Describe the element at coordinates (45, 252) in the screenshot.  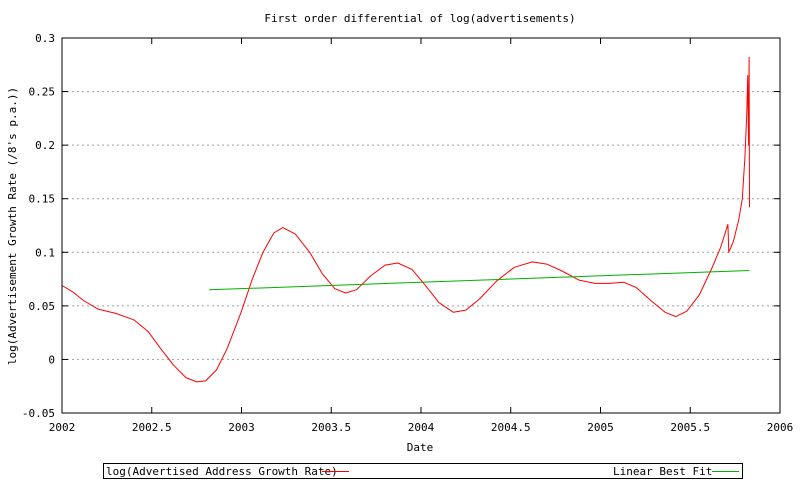
I see `y-tick-label: 0.1` at that location.